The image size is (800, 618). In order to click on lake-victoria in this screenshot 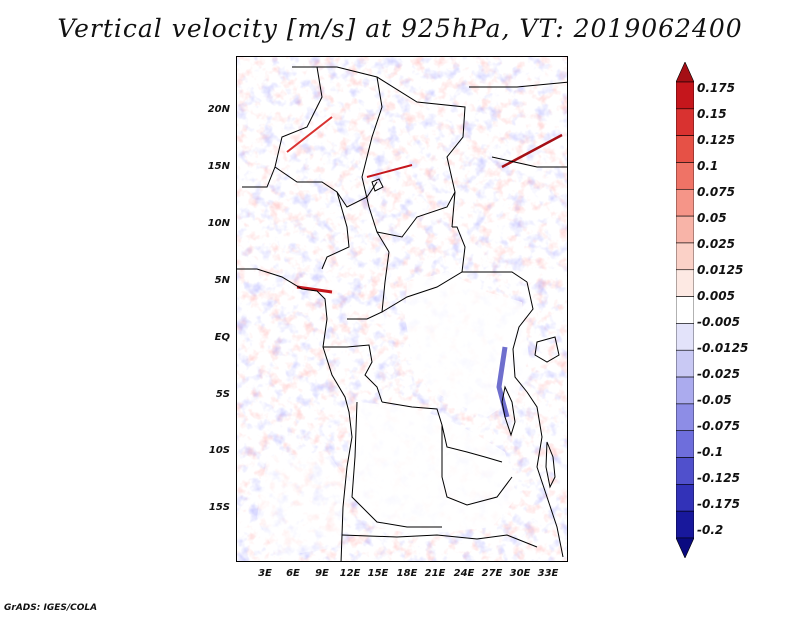, I will do `click(547, 349)`.